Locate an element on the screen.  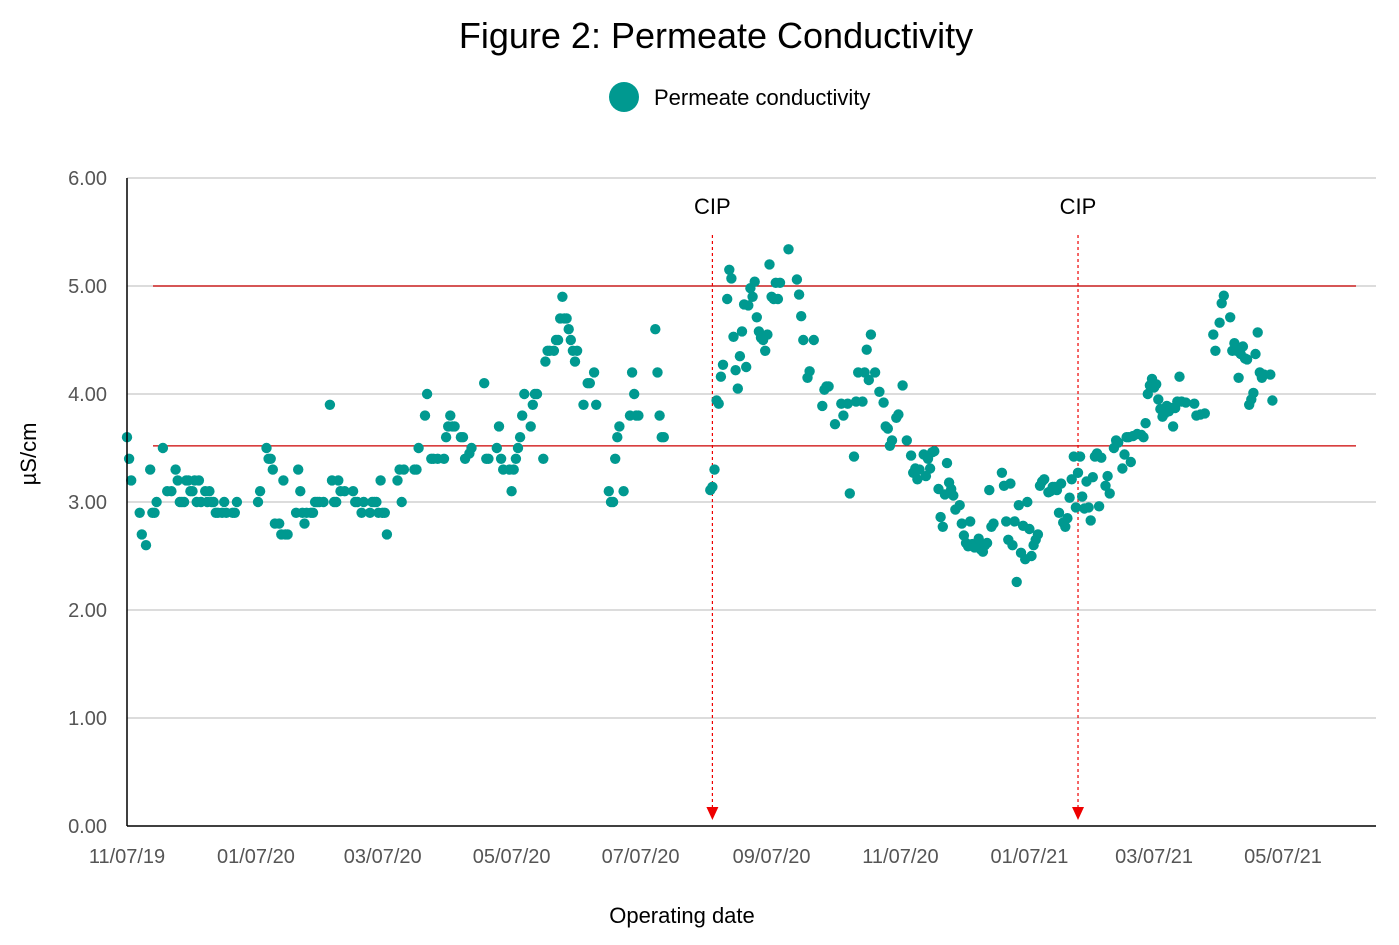
legend-label: Permeate conductivity is located at coordinates (762, 97).